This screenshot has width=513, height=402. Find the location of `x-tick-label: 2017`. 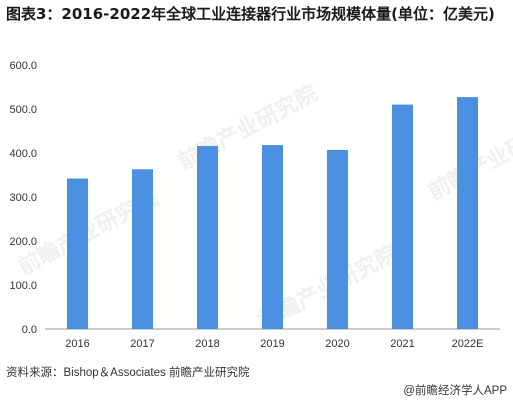

x-tick-label: 2017 is located at coordinates (142, 344).